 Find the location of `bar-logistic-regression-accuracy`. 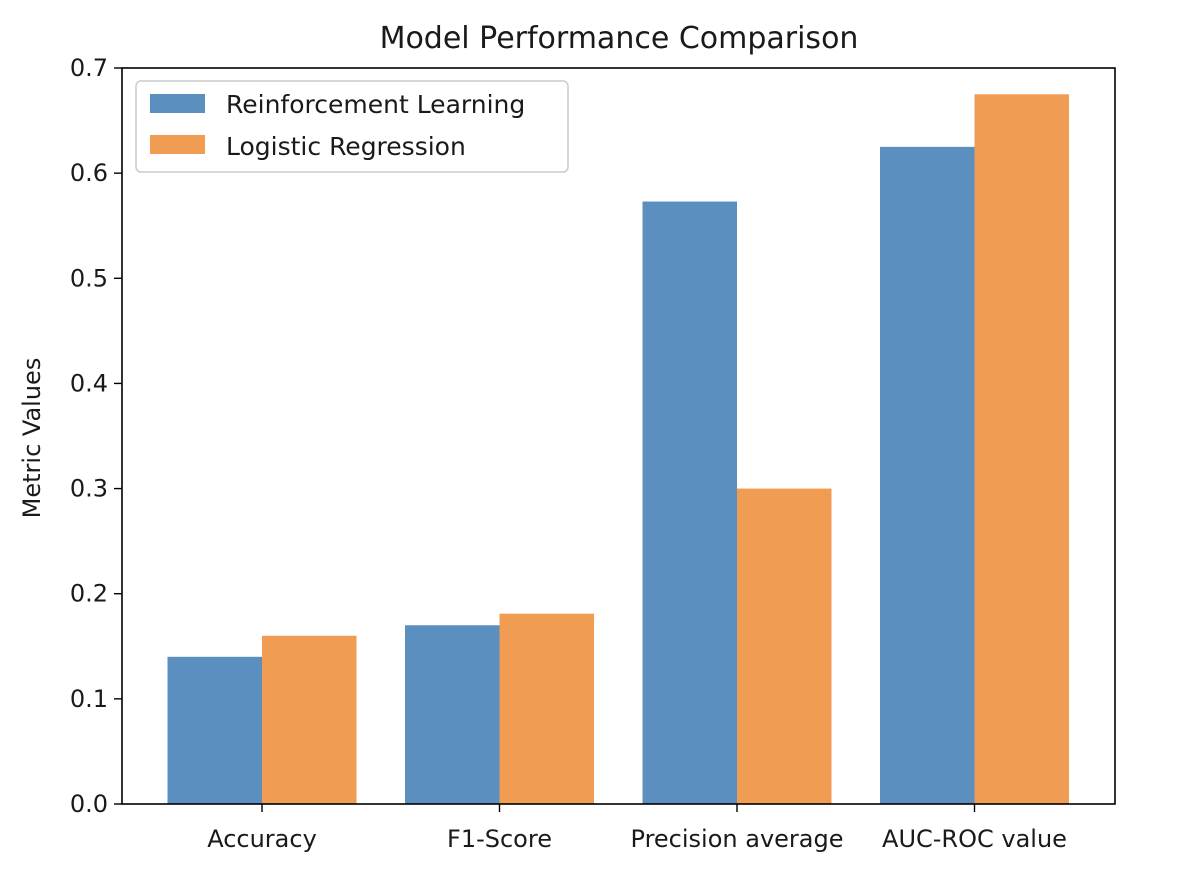

bar-logistic-regression-accuracy is located at coordinates (309, 719).